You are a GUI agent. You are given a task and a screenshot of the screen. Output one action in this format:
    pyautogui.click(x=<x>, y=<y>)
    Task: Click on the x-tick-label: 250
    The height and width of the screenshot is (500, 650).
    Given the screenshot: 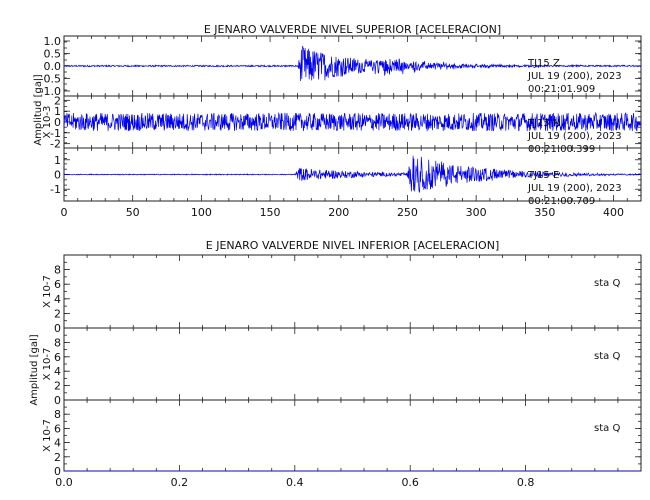 What is the action you would take?
    pyautogui.click(x=407, y=212)
    